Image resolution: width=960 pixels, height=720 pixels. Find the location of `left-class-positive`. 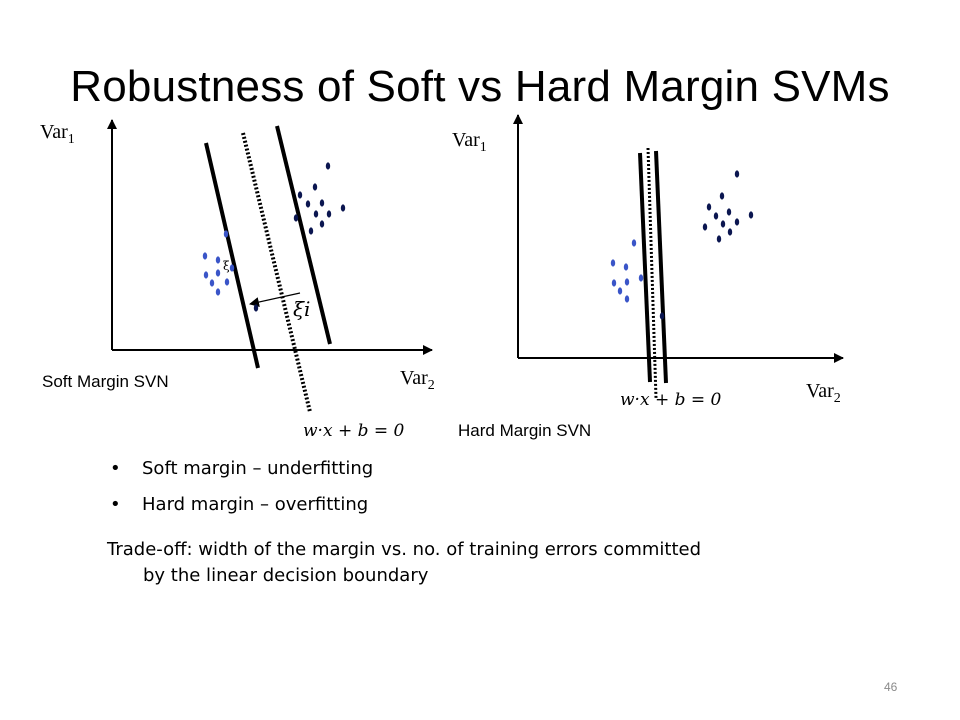

left-class-positive is located at coordinates (299, 237).